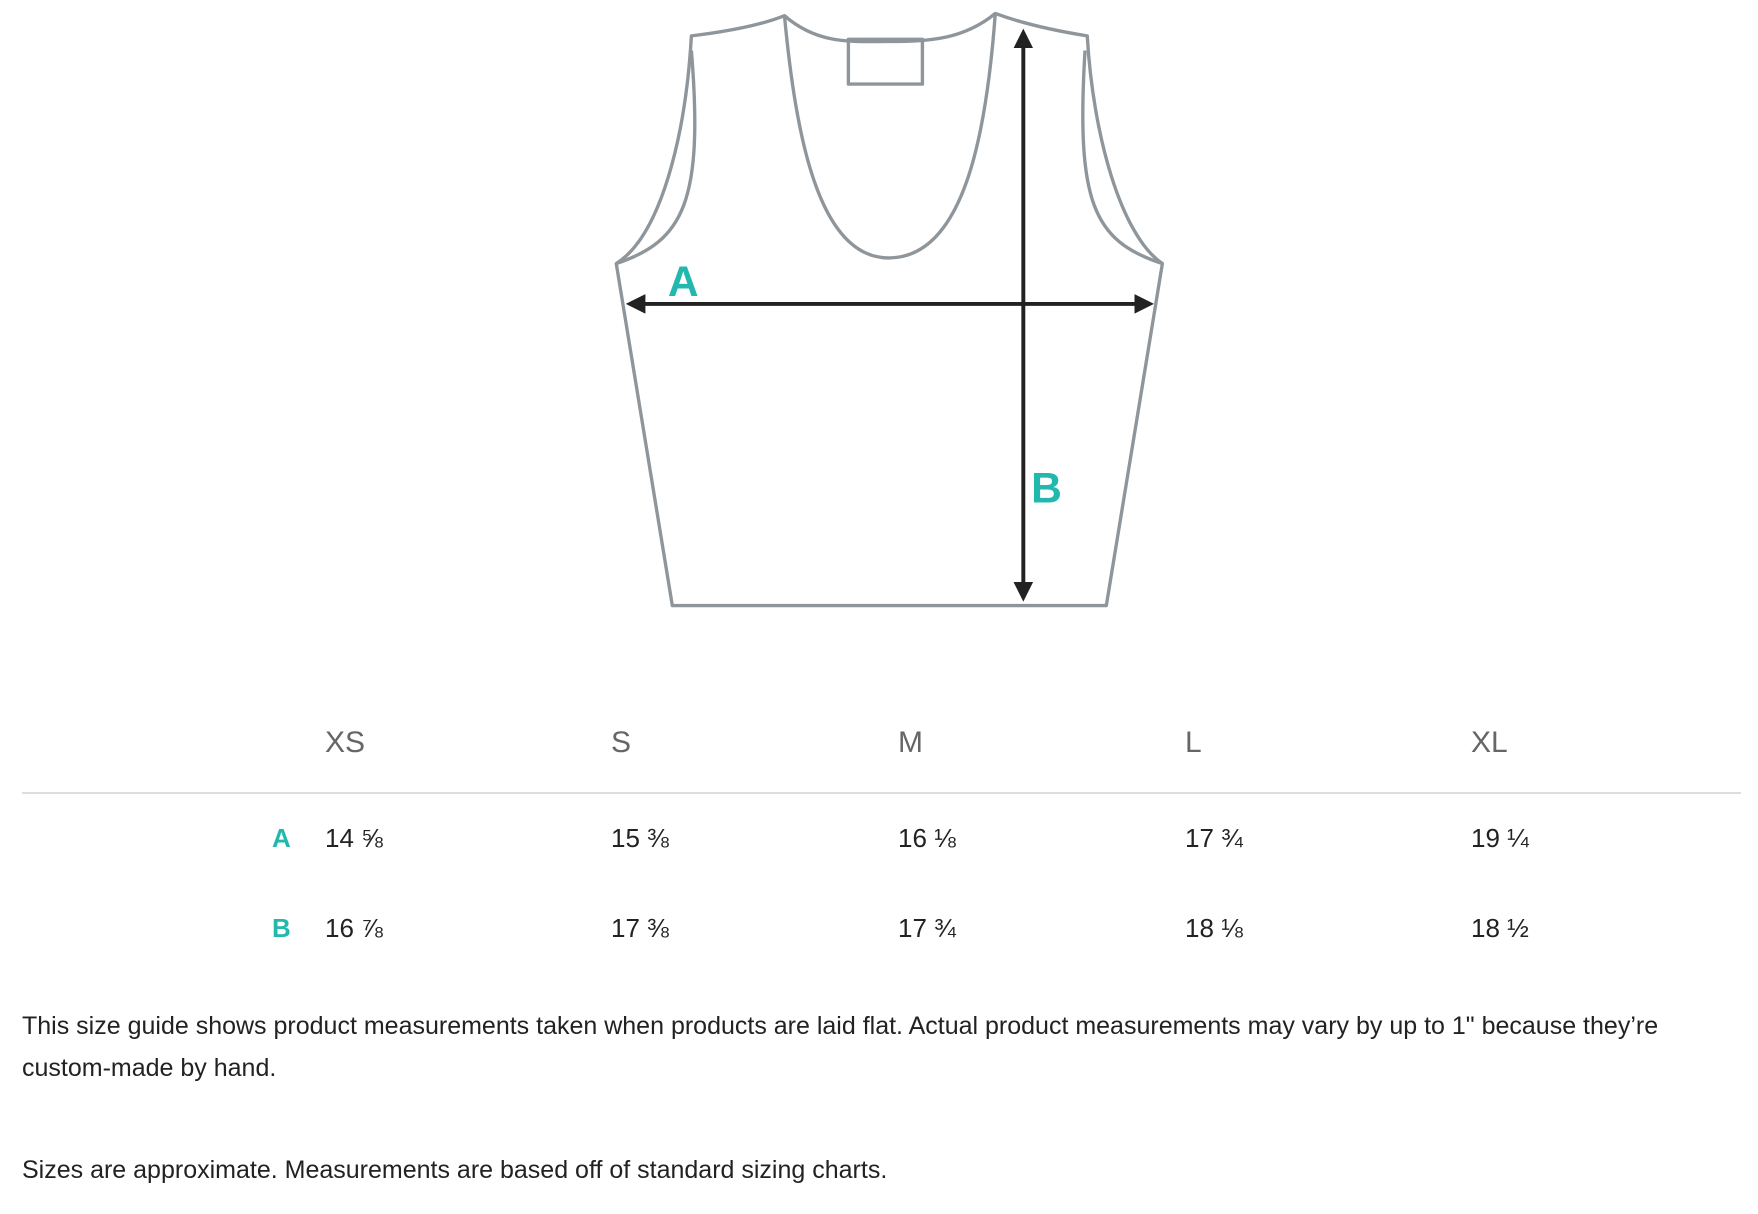 This screenshot has height=1214, width=1758. Describe the element at coordinates (910, 742) in the screenshot. I see `size-header-m: M` at that location.